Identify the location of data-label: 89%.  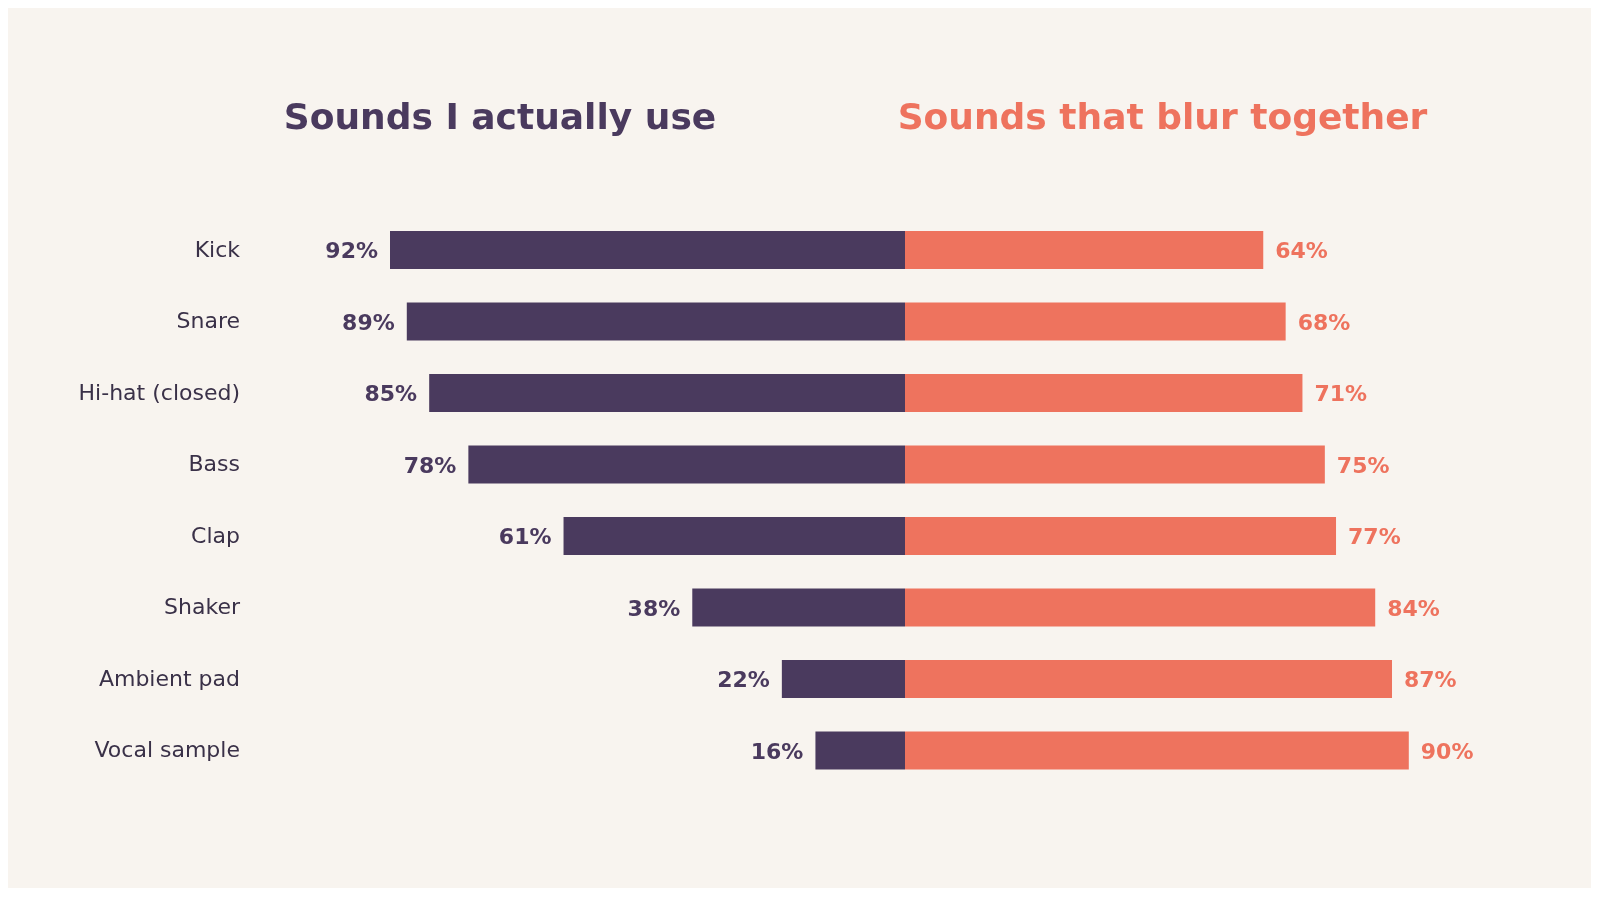
(368, 322).